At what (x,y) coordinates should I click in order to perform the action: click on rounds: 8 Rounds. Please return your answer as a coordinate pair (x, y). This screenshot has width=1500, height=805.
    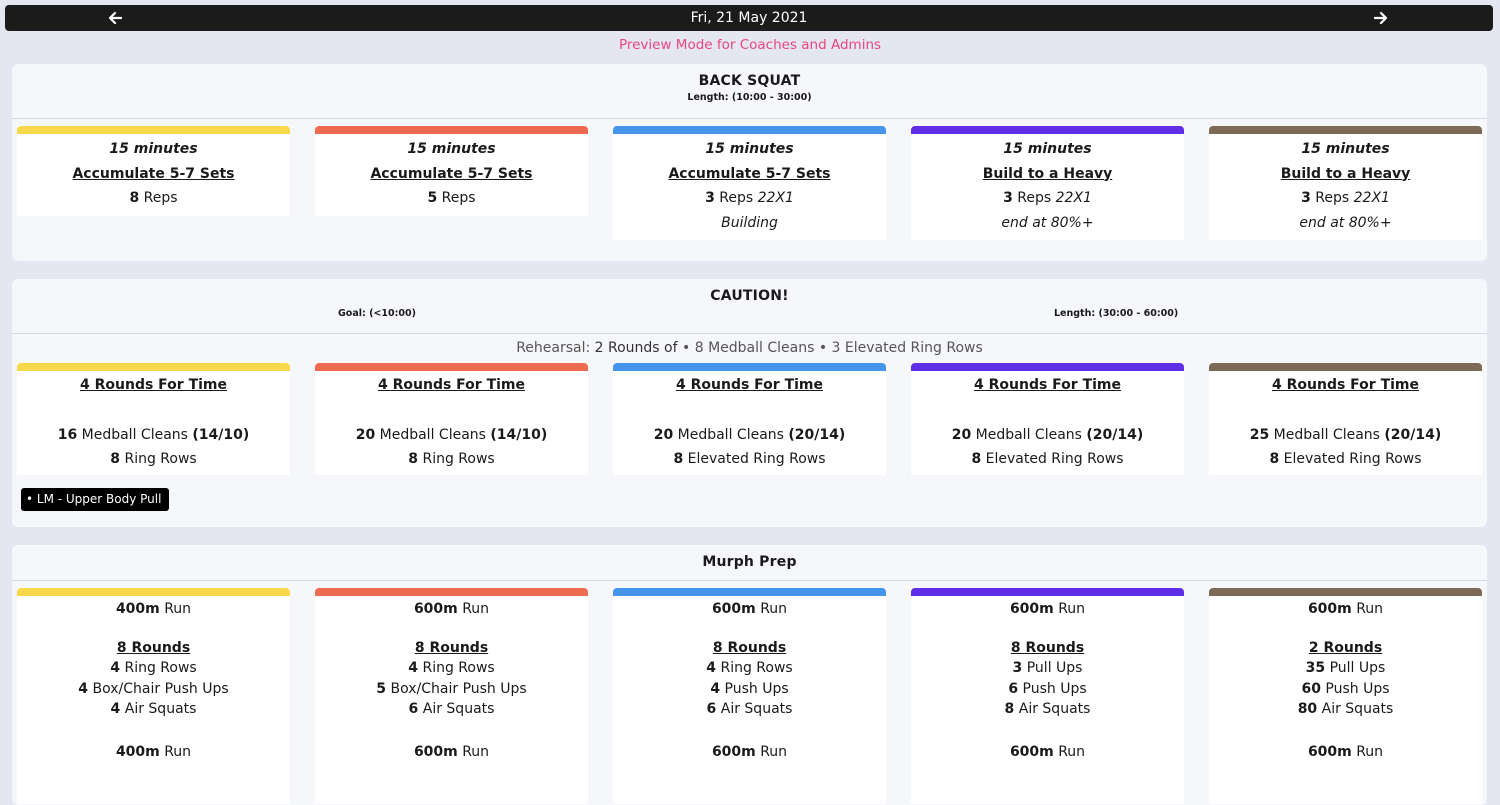
    Looking at the image, I should click on (153, 648).